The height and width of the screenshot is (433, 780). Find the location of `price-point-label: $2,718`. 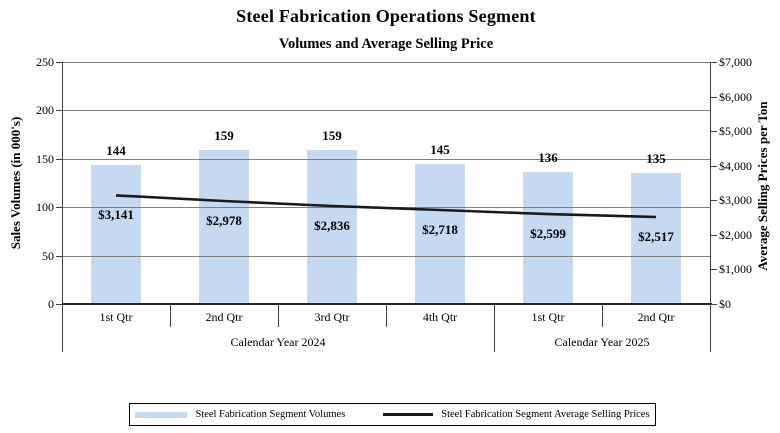

price-point-label: $2,718 is located at coordinates (440, 230).